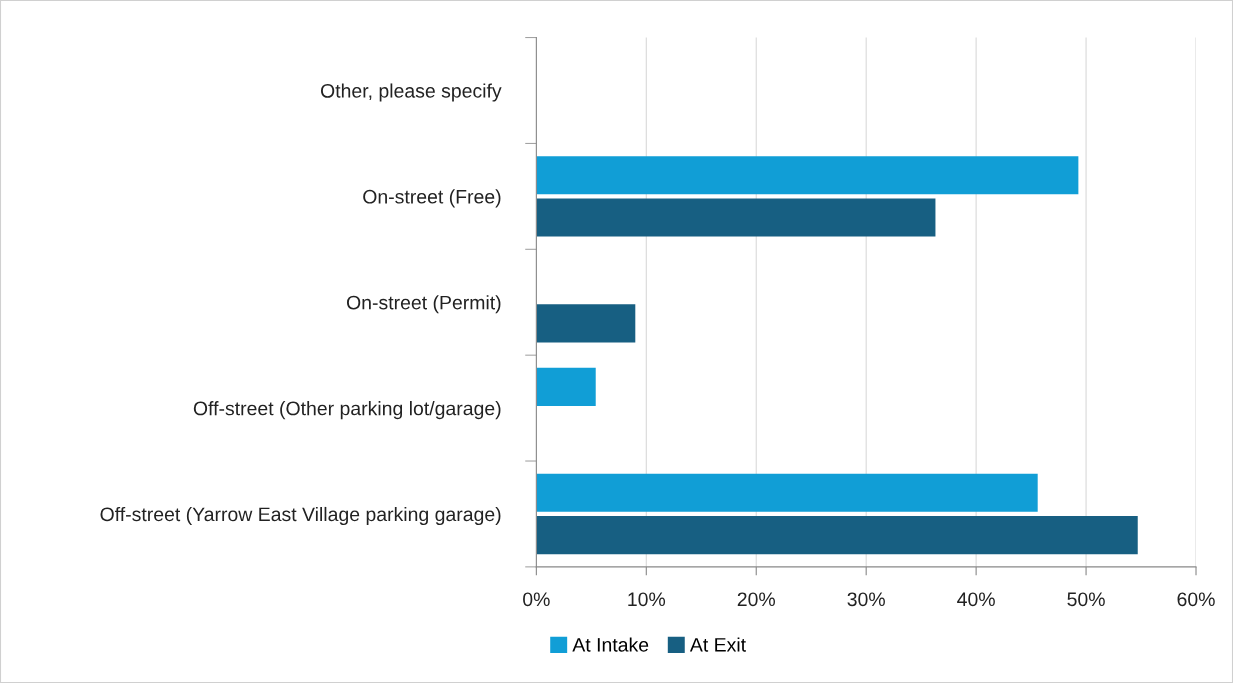 The width and height of the screenshot is (1233, 683). Describe the element at coordinates (432, 198) in the screenshot. I see `y-tick-label: On-street (Free)` at that location.